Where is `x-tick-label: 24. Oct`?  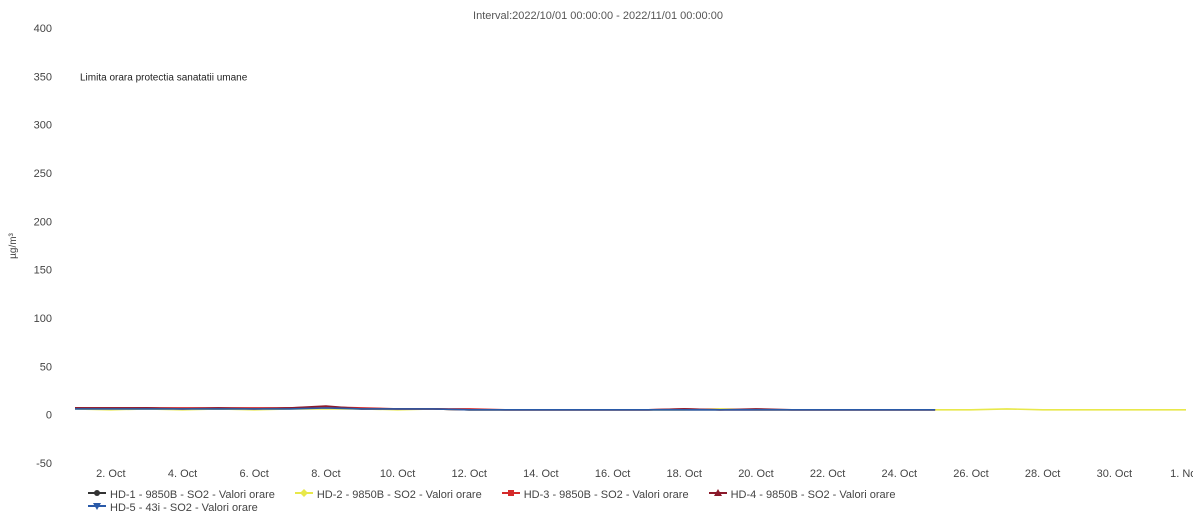 x-tick-label: 24. Oct is located at coordinates (899, 474).